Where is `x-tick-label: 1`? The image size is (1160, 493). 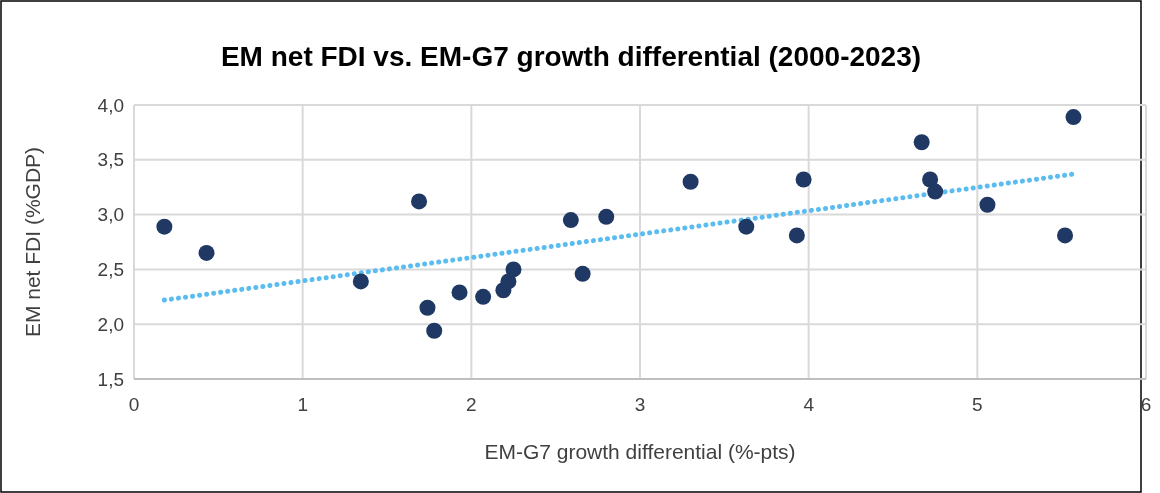
x-tick-label: 1 is located at coordinates (302, 404).